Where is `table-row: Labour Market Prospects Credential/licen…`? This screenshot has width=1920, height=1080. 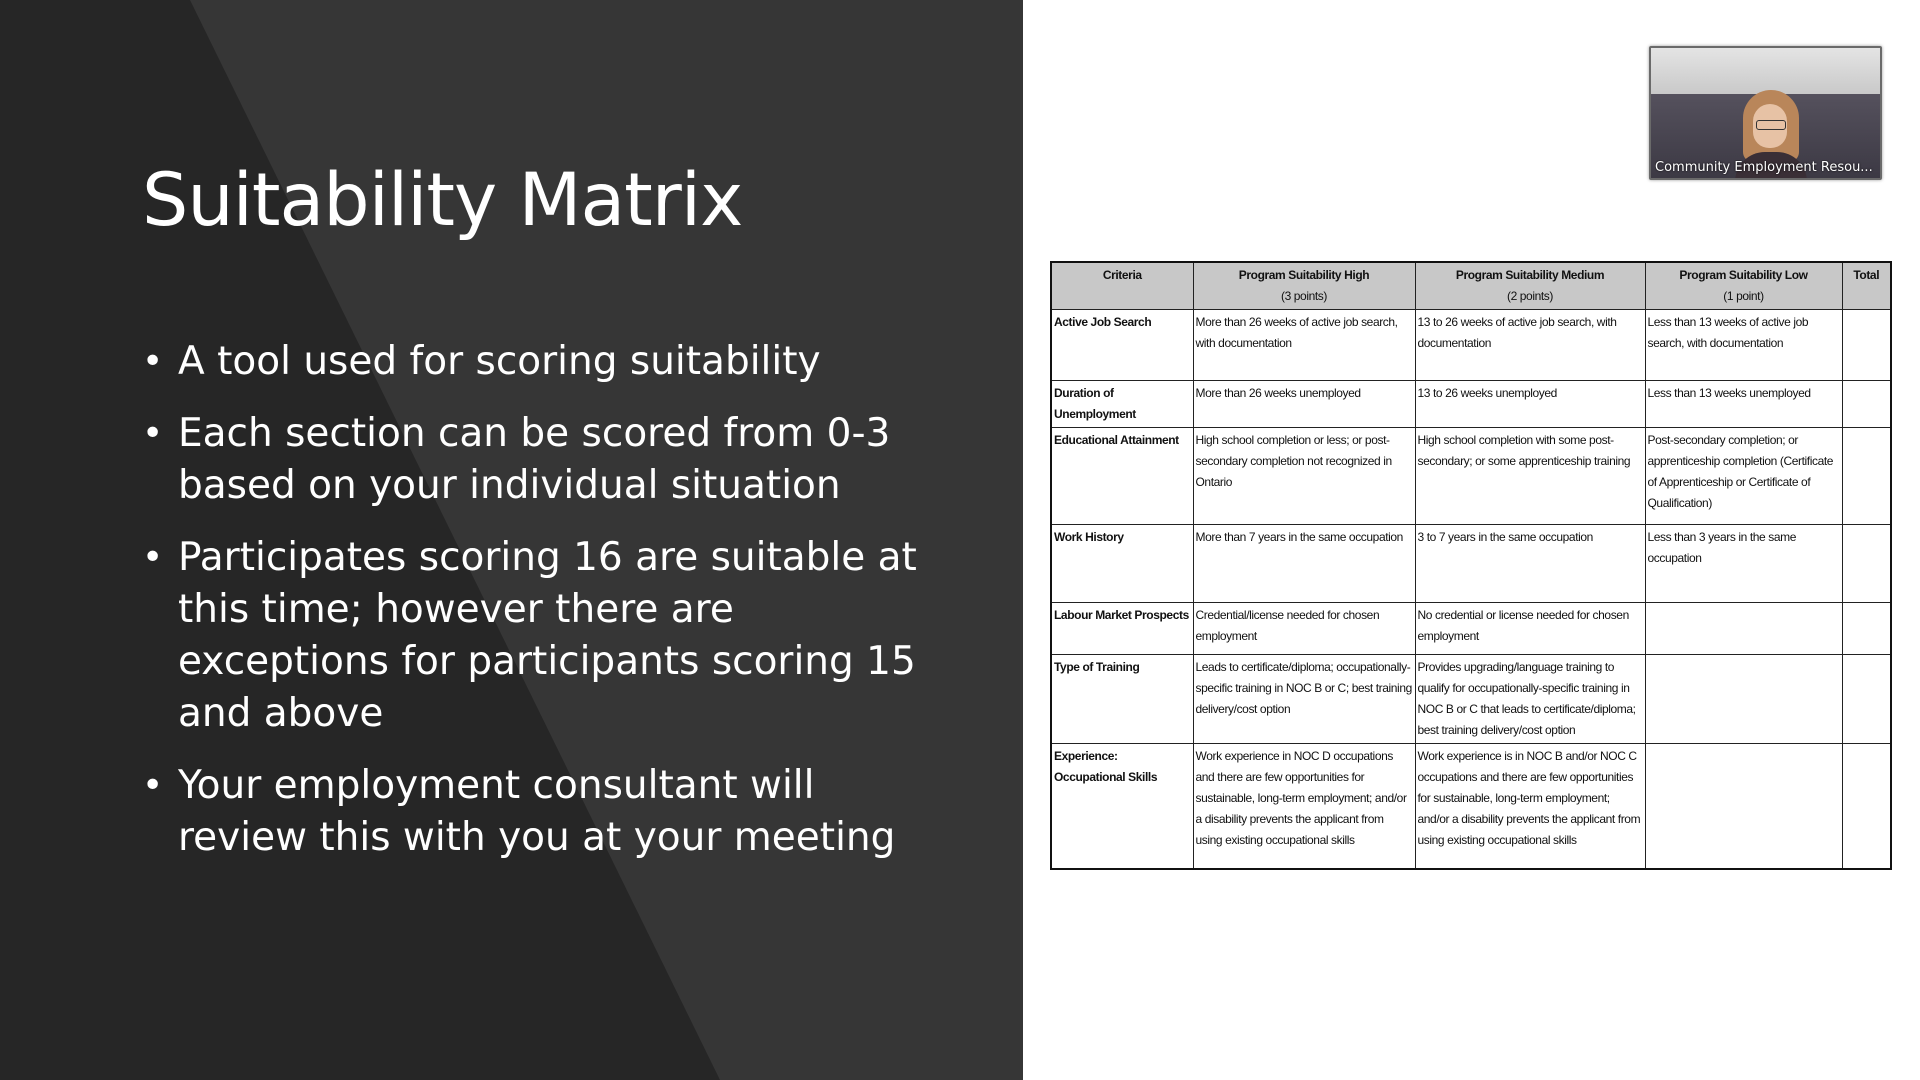 table-row: Labour Market Prospects Credential/licen… is located at coordinates (1471, 628).